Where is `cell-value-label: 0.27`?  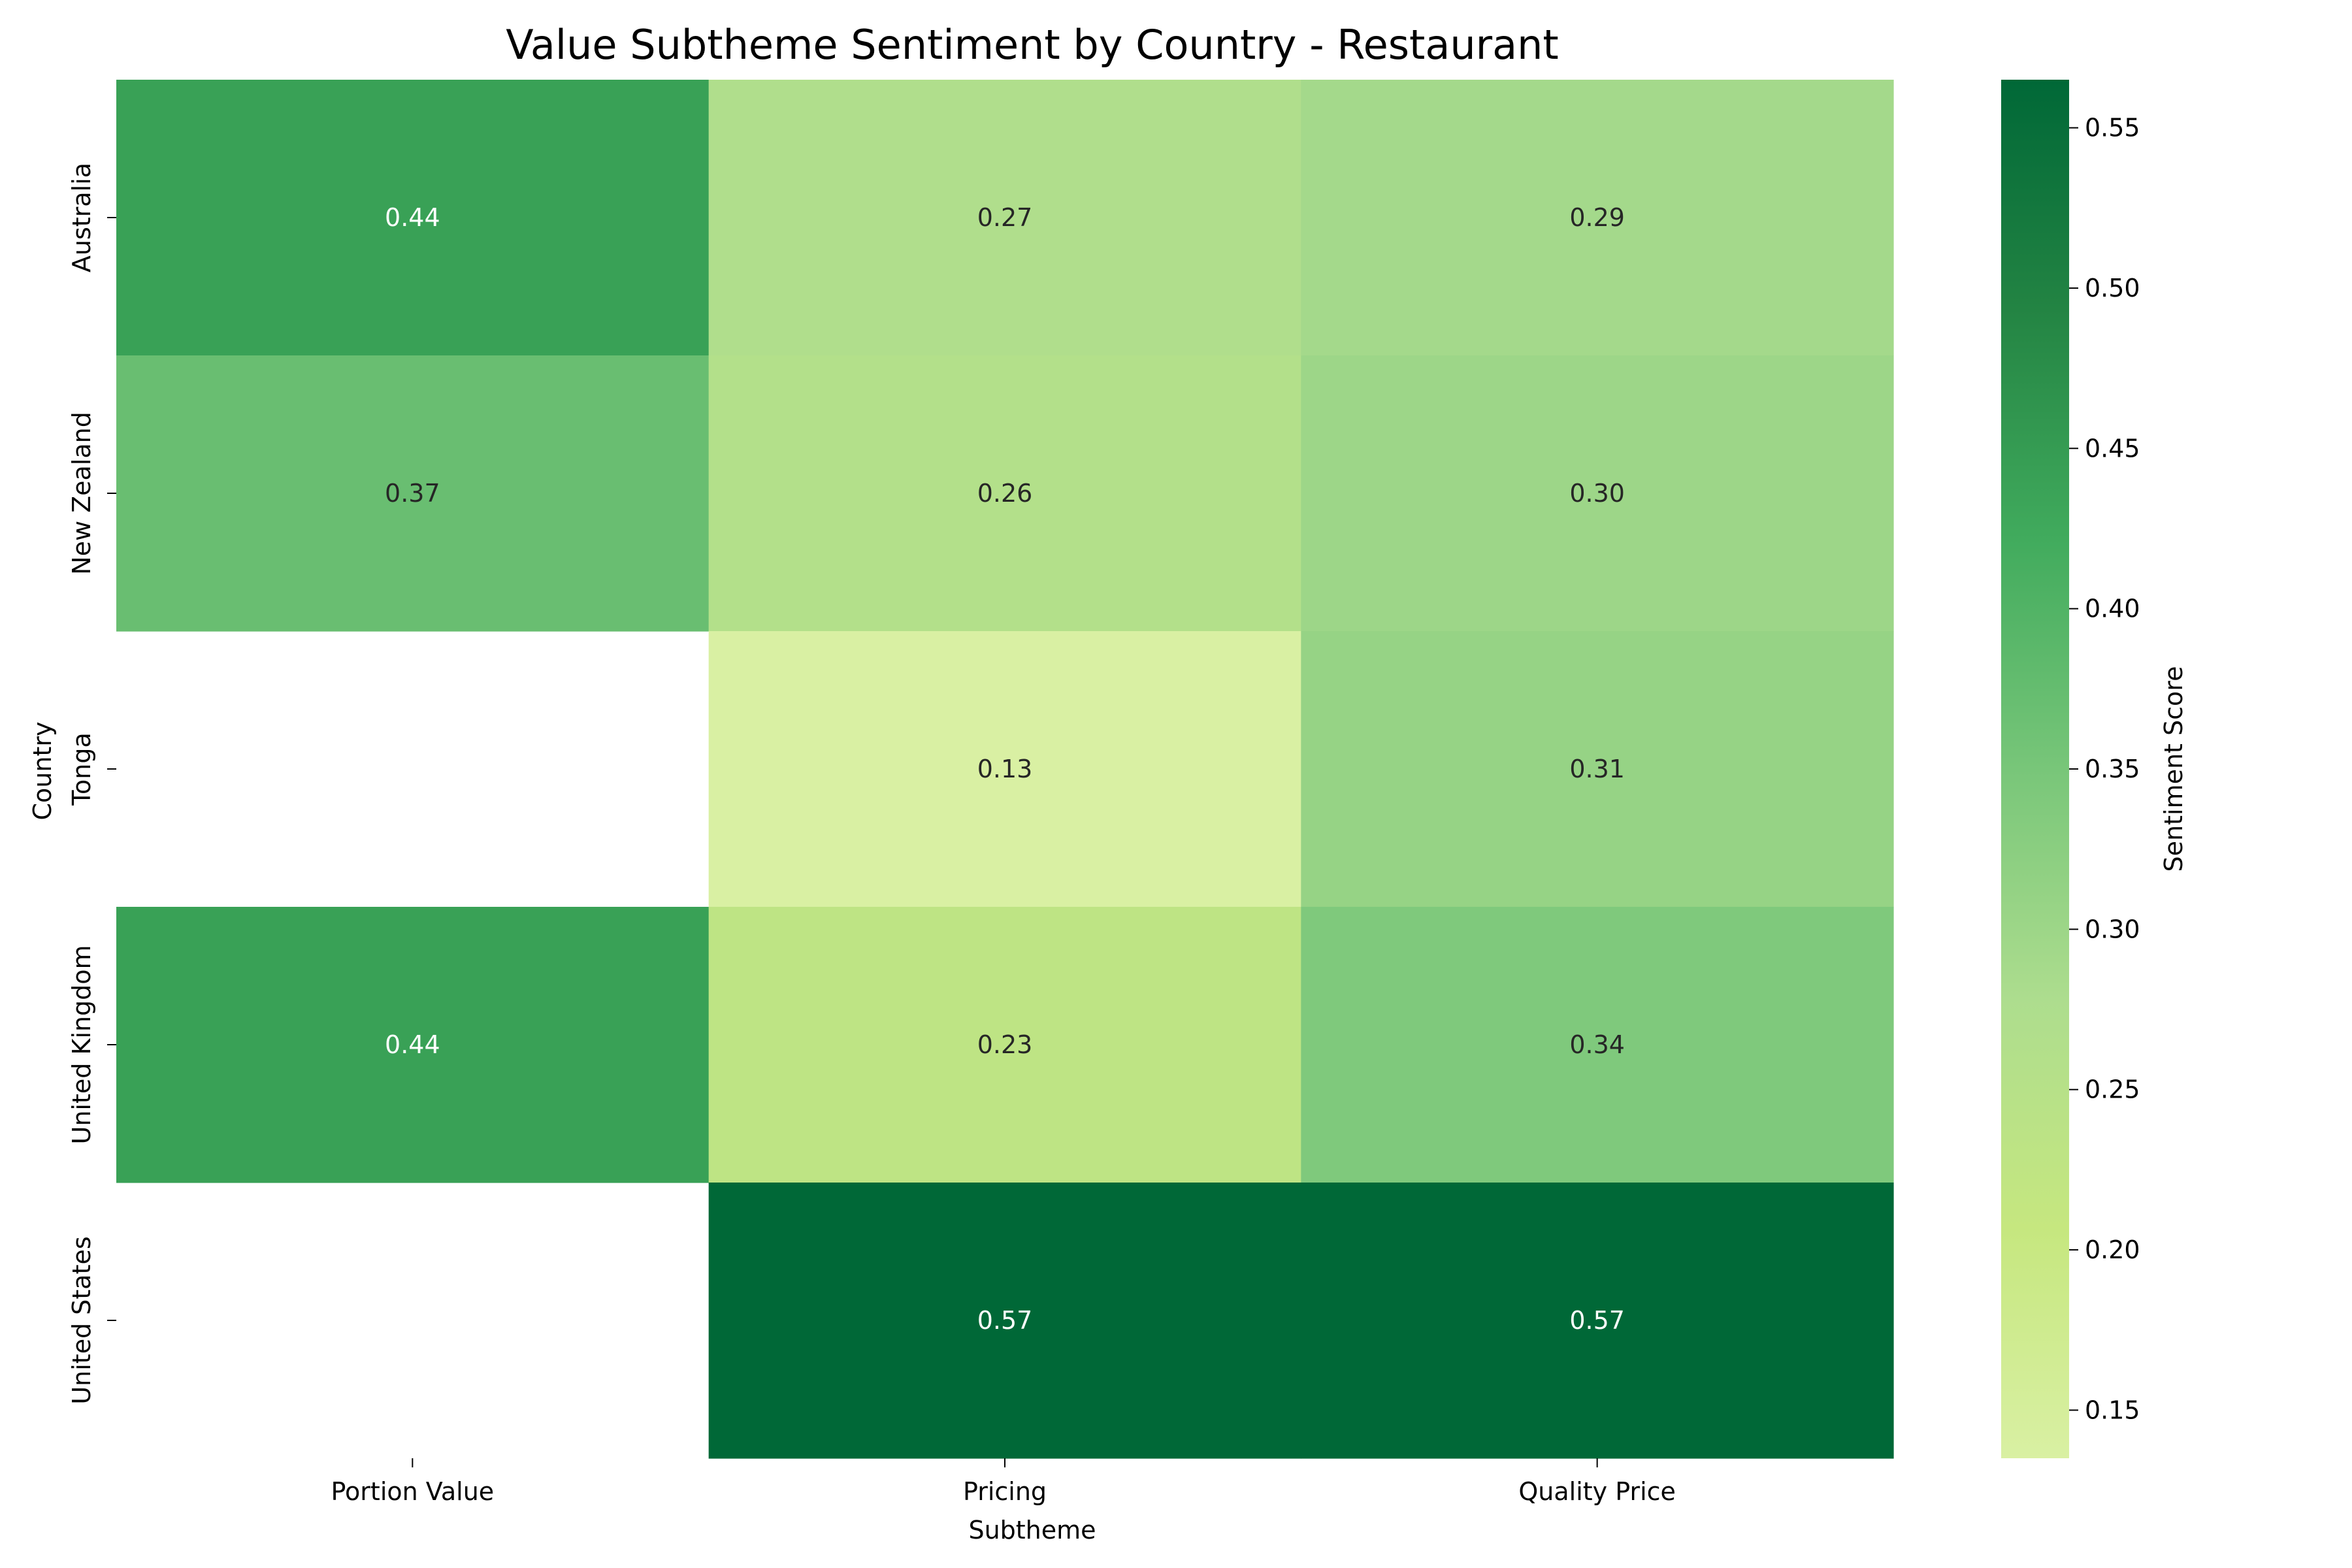
cell-value-label: 0.27 is located at coordinates (1005, 217).